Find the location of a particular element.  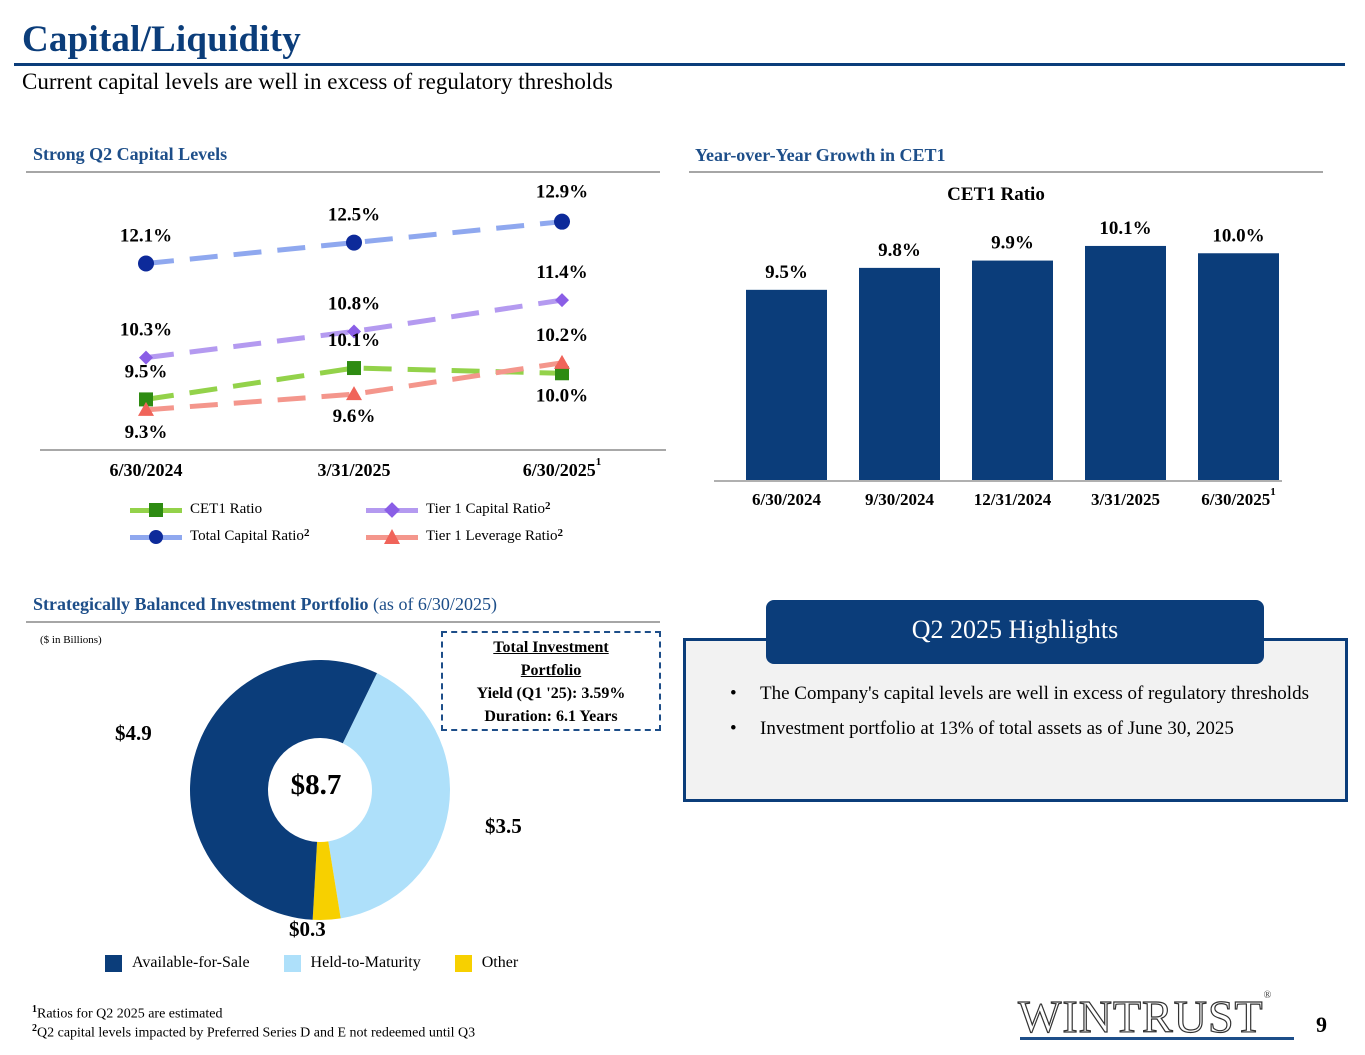

yield-value: Yield (Q1 '25): 3.59% is located at coordinates (551, 693).